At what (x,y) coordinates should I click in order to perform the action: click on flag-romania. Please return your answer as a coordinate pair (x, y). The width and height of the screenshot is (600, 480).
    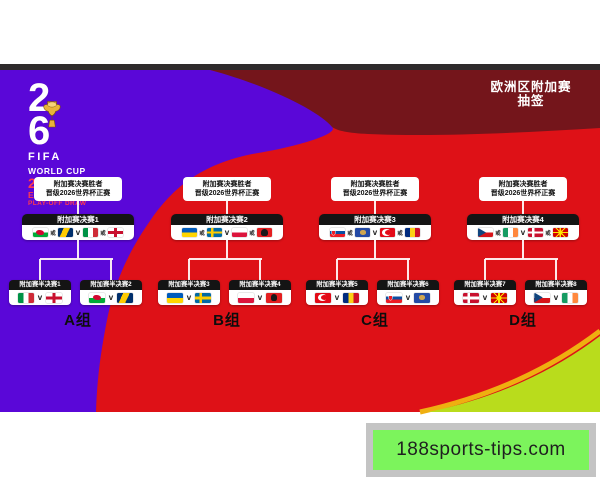
    Looking at the image, I should click on (351, 297).